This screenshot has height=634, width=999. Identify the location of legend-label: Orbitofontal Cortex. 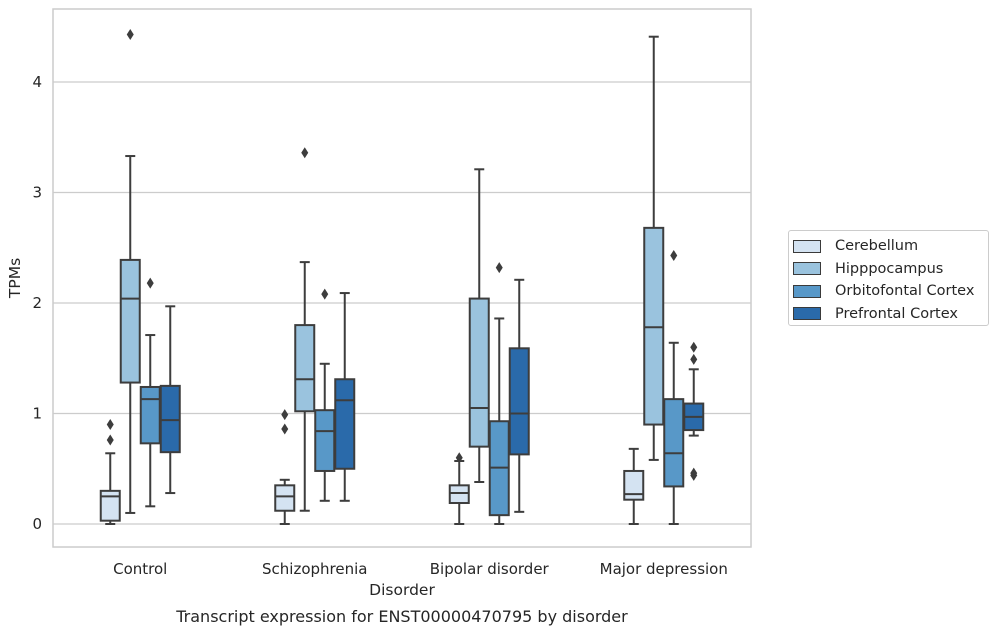
(905, 291).